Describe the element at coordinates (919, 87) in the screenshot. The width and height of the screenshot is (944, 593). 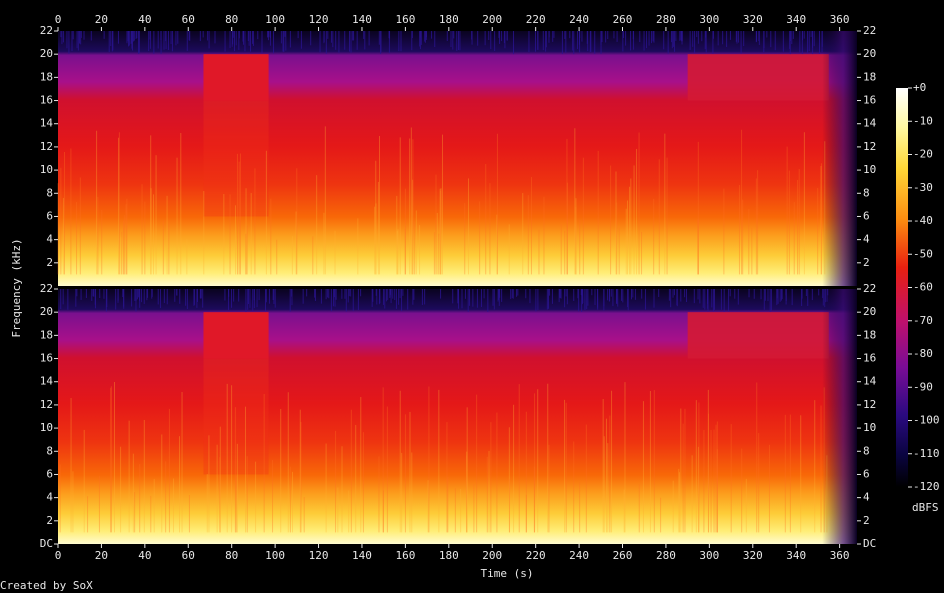
I see `colorbar-tick-label: +0` at that location.